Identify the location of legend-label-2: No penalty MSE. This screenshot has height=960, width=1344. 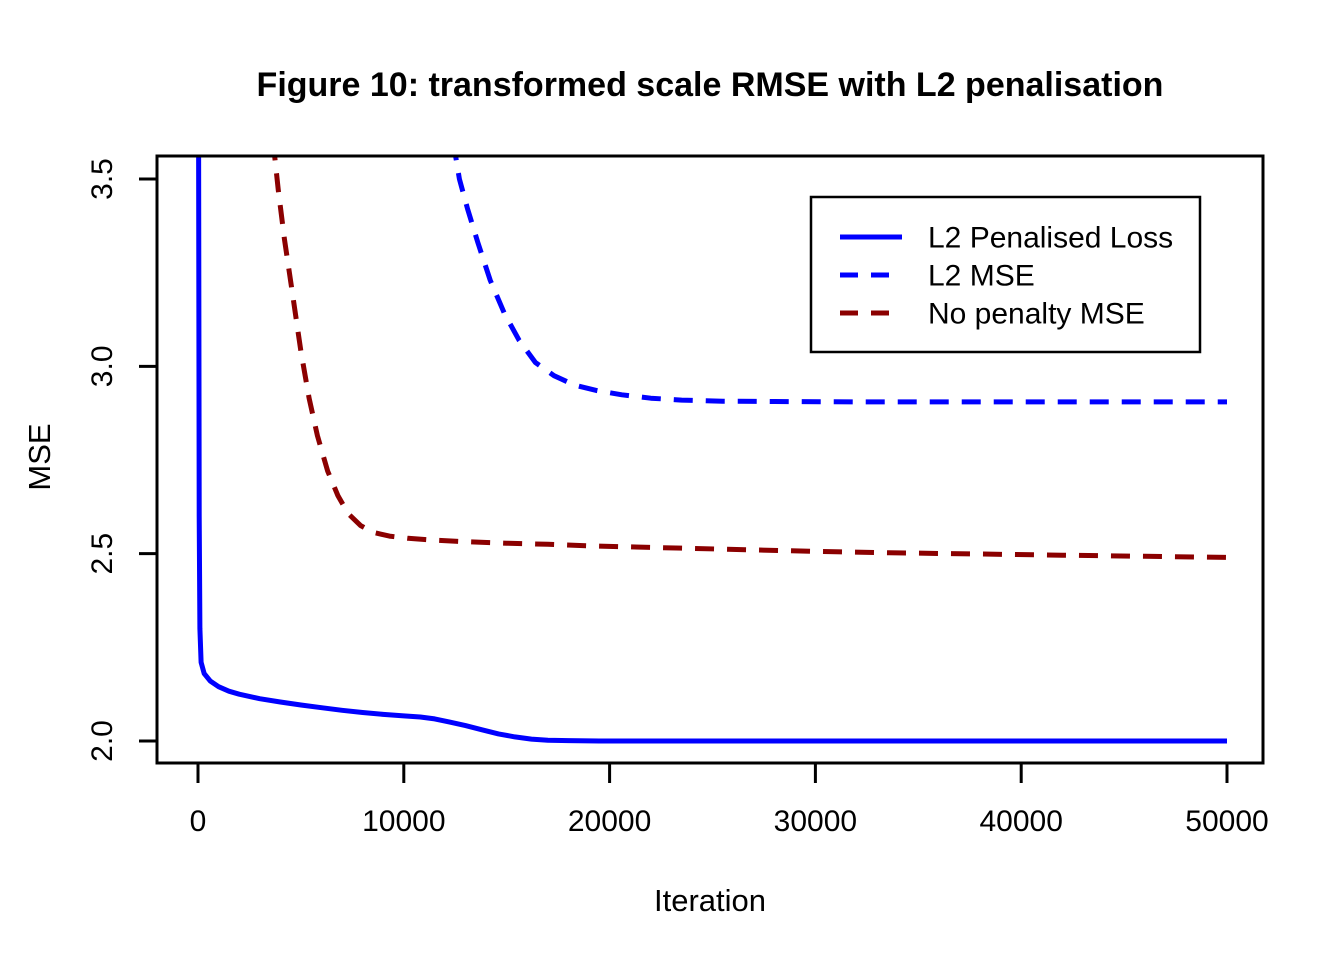
(1036, 314).